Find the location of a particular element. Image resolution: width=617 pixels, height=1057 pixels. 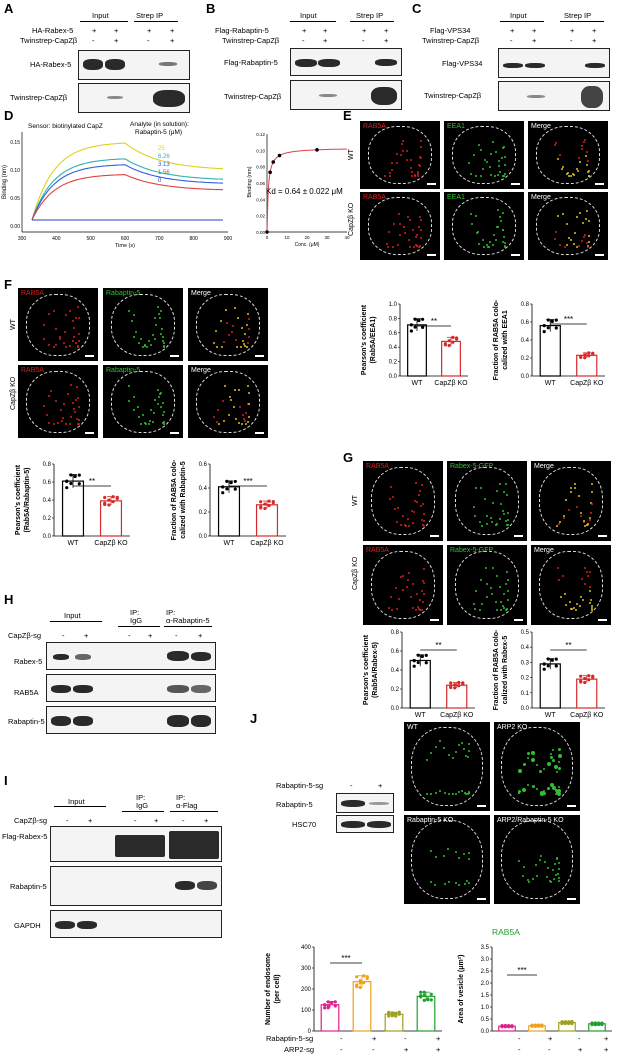

text-label: HSC70 is located at coordinates (304, 824).